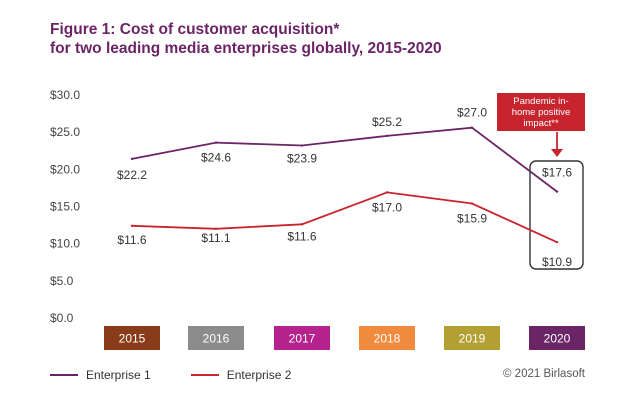 The image size is (630, 405). I want to click on legend-item-enterprise-2: Enterprise 2, so click(241, 375).